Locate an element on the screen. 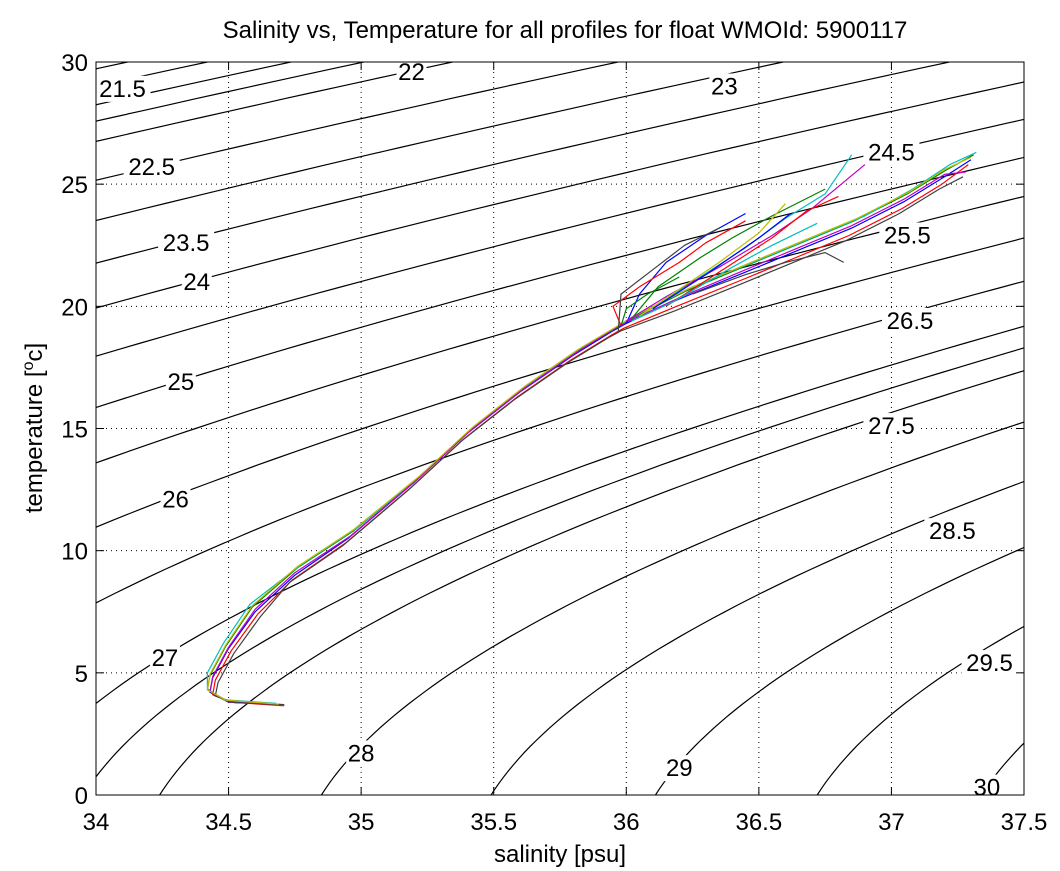 This screenshot has height=871, width=1060. x-axis-label: salinity [psu] is located at coordinates (560, 854).